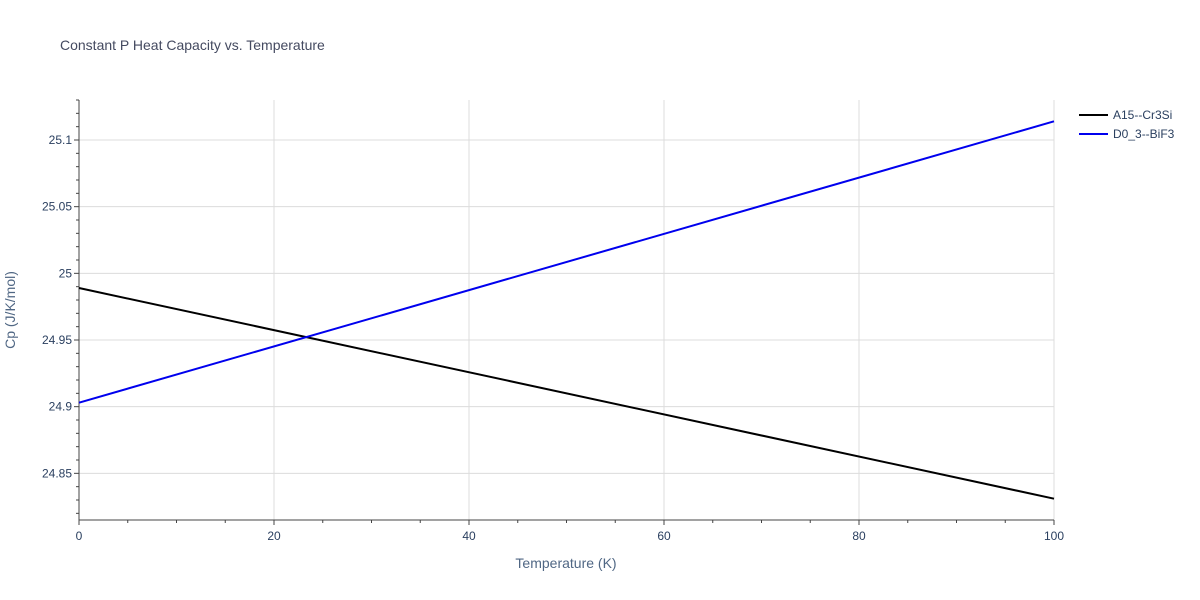 The image size is (1200, 600). Describe the element at coordinates (469, 536) in the screenshot. I see `x-tick-label: 40` at that location.